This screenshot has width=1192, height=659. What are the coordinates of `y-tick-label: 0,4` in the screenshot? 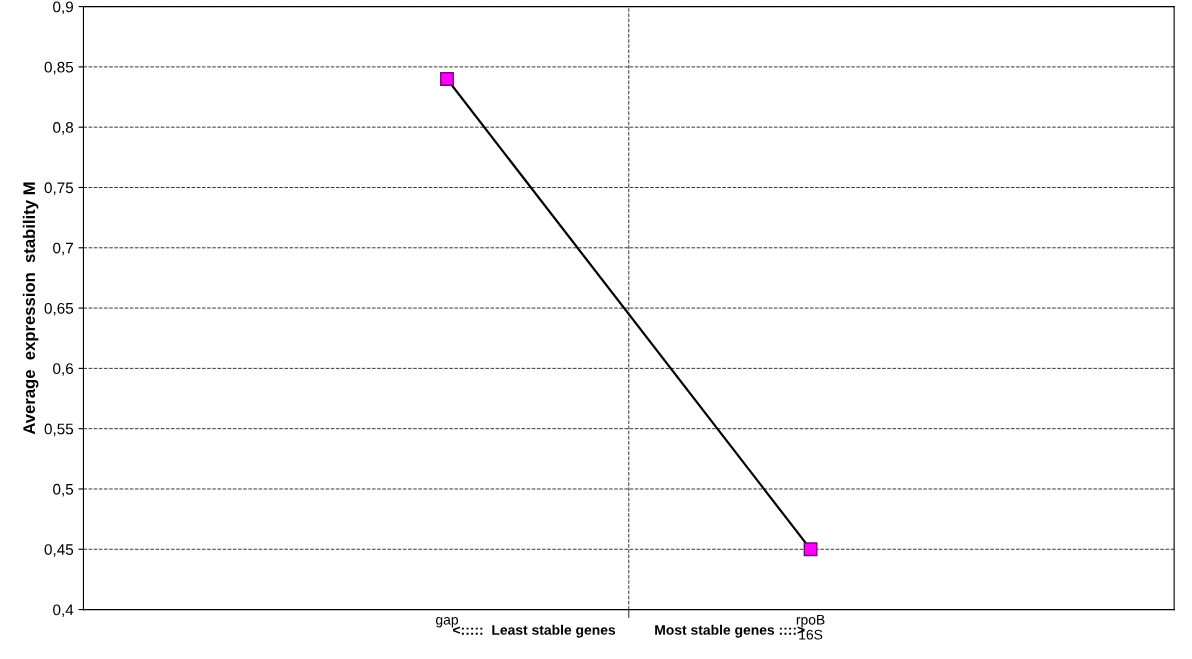 It's located at (63, 611).